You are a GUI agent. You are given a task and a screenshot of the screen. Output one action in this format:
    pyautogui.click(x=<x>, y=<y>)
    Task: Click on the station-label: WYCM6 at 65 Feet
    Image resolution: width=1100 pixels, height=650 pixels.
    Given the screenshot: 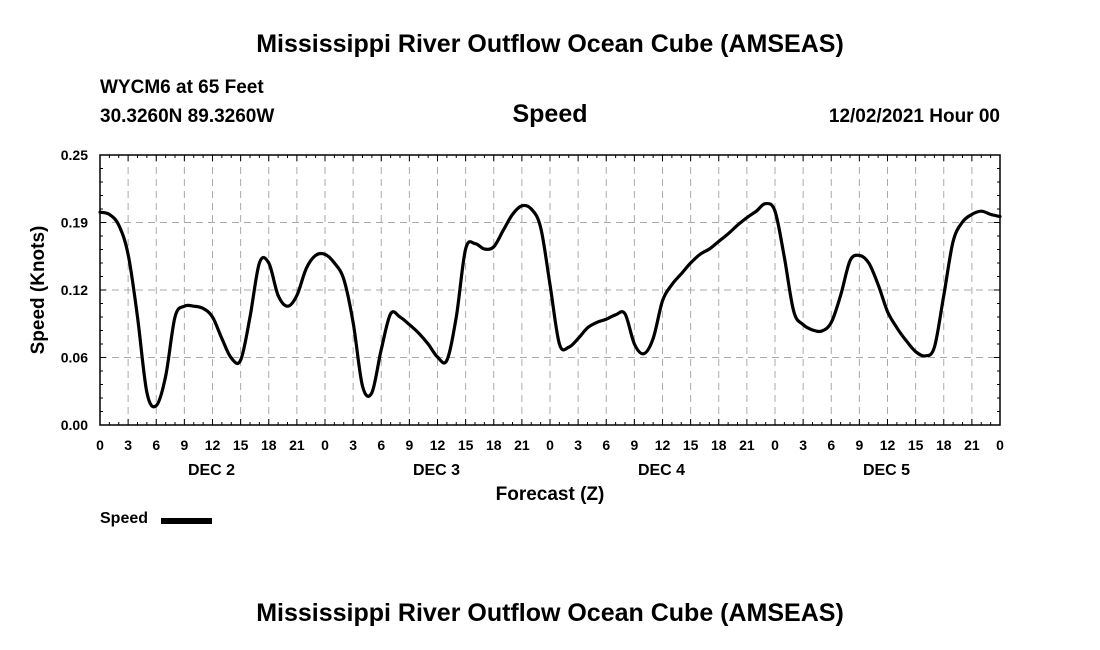 What is the action you would take?
    pyautogui.click(x=182, y=87)
    